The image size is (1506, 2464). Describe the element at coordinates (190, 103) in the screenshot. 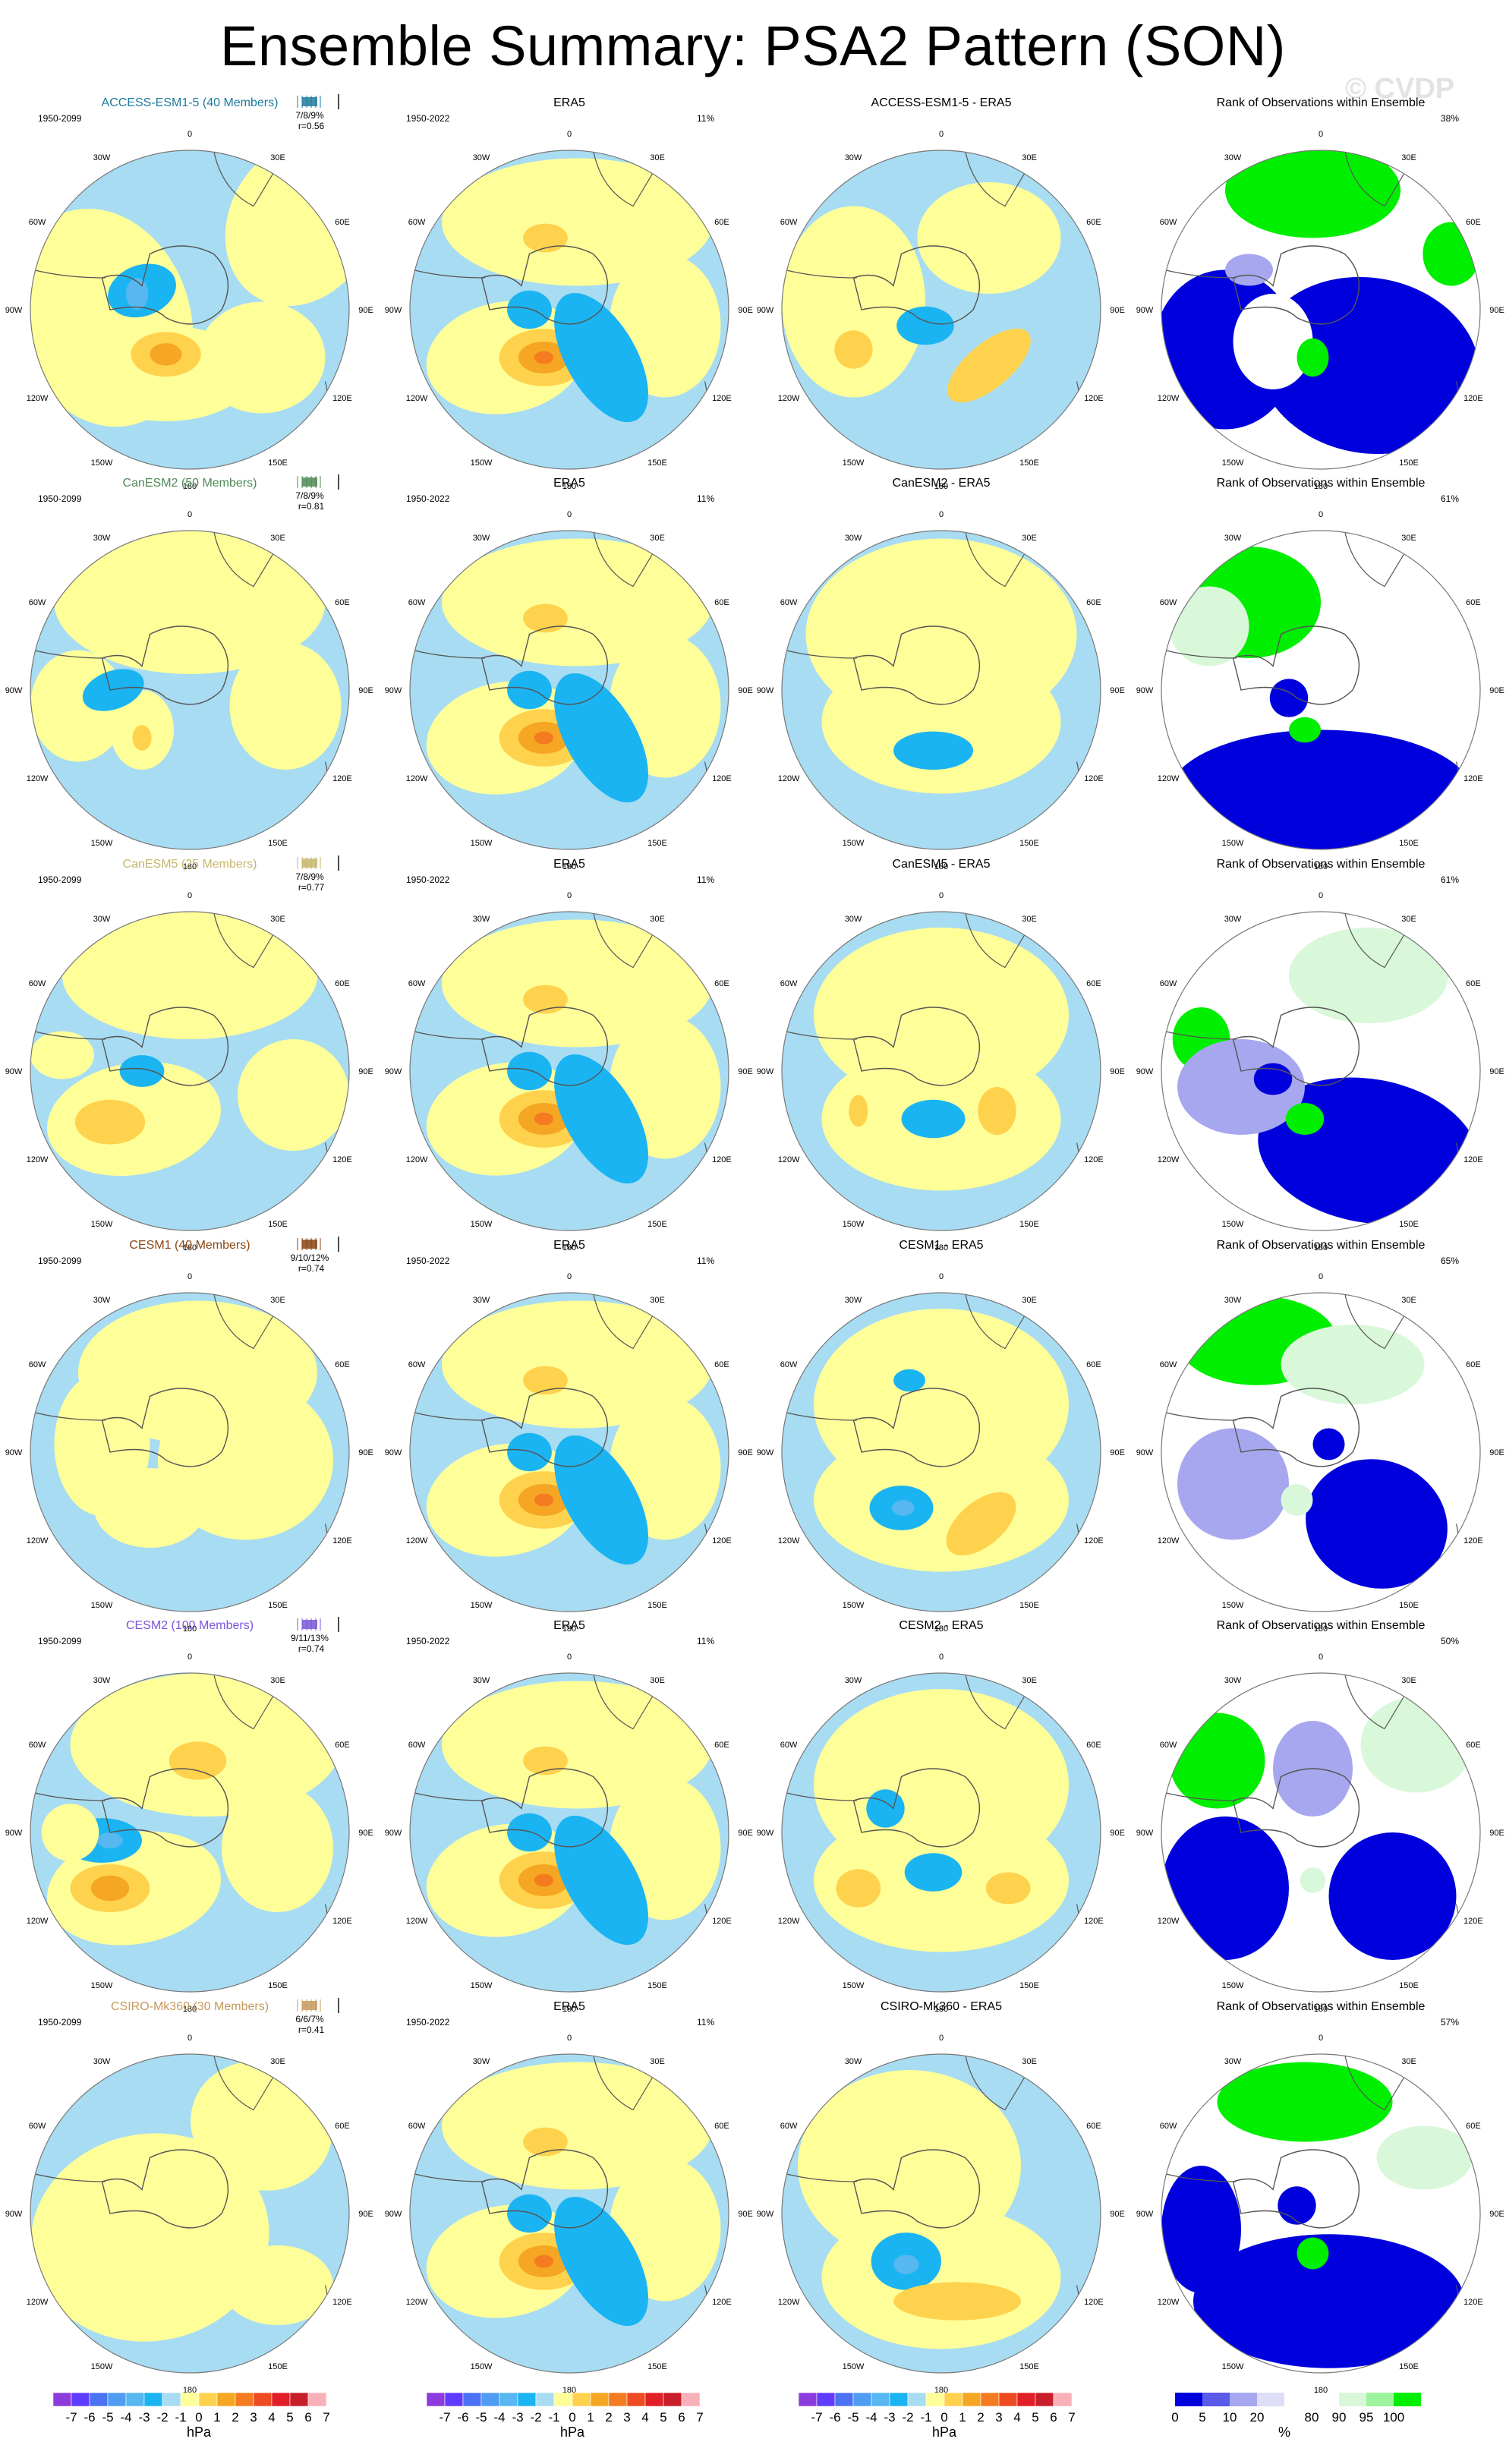

I see `model-panel-title: ACCESS-ESM1-5 (40 Members)` at that location.